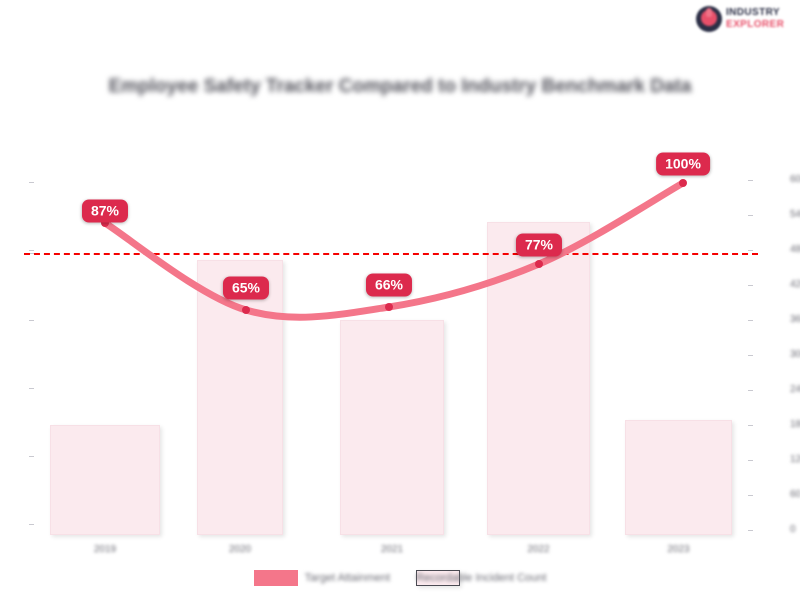 The width and height of the screenshot is (800, 600). Describe the element at coordinates (755, 24) in the screenshot. I see `logo-line-2: EXPLORER` at that location.